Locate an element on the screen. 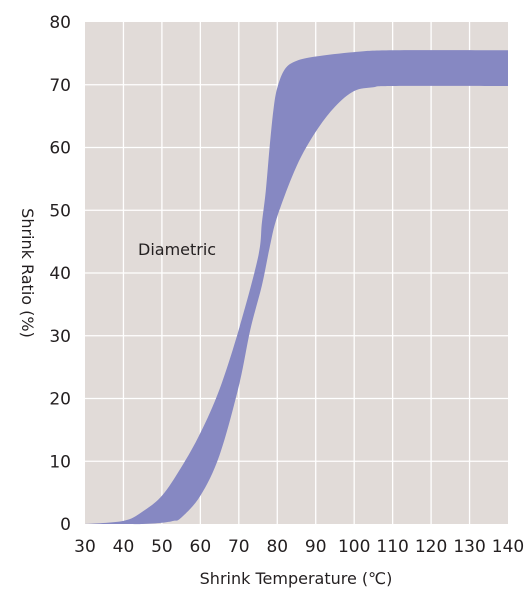 Image resolution: width=526 pixels, height=589 pixels. y-tick-labels: 0 10 20 30 40 50 60 70 80 is located at coordinates (60, 274).